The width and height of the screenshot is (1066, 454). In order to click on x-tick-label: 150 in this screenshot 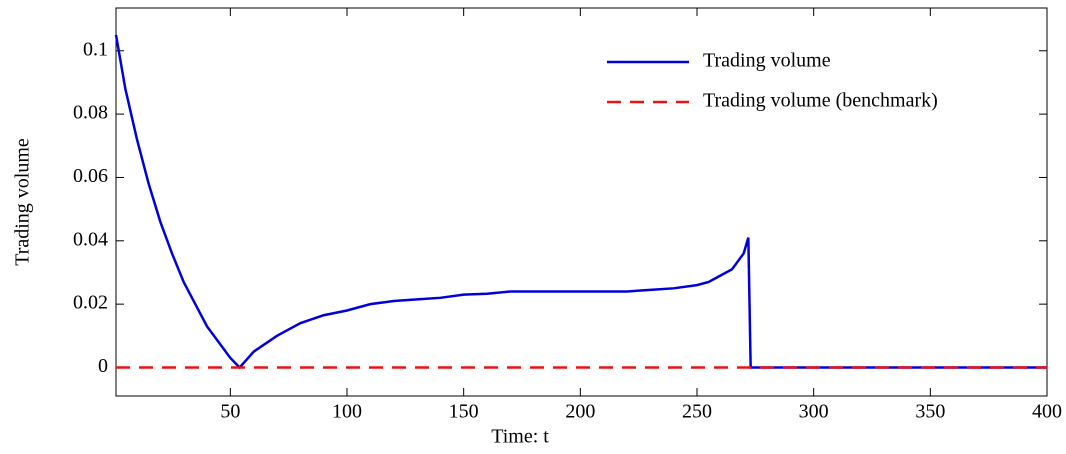, I will do `click(464, 412)`.